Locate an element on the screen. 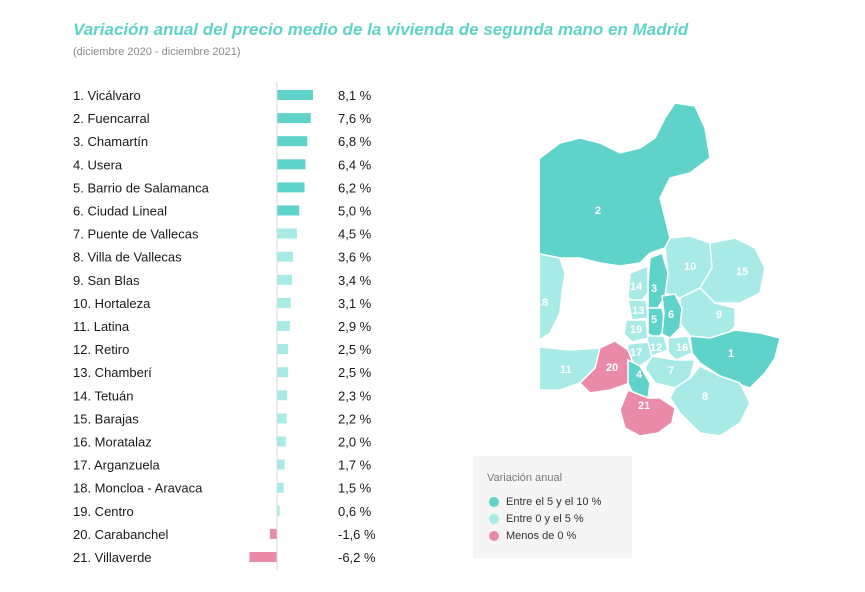 The image size is (865, 592). district-20-area is located at coordinates (607, 367).